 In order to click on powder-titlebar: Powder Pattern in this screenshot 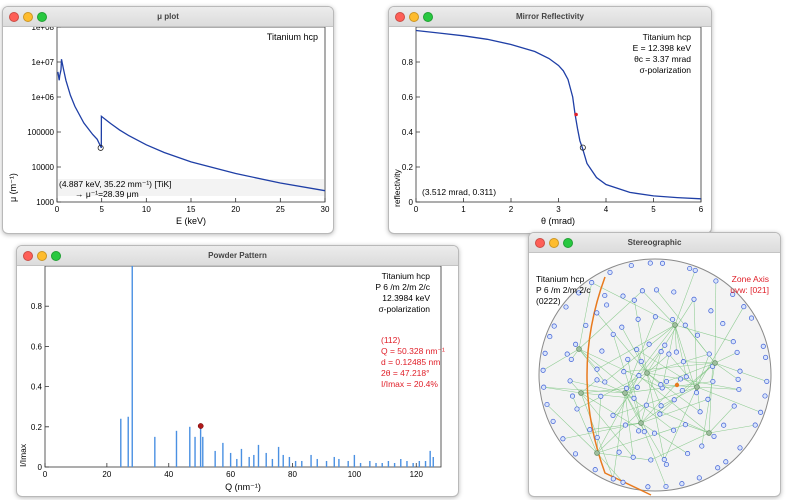, I will do `click(237, 256)`.